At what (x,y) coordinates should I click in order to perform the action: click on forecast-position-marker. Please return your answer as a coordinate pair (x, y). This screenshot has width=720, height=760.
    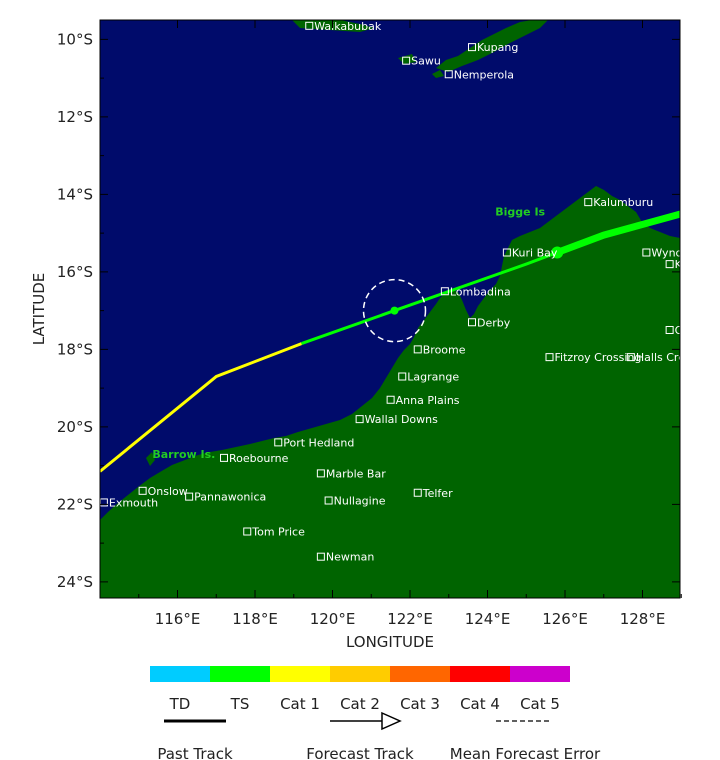
    Looking at the image, I should click on (557, 252).